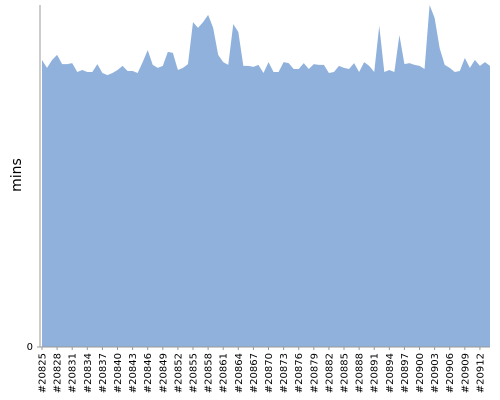 This screenshot has width=500, height=400. I want to click on x-tick-label: #20843, so click(133, 373).